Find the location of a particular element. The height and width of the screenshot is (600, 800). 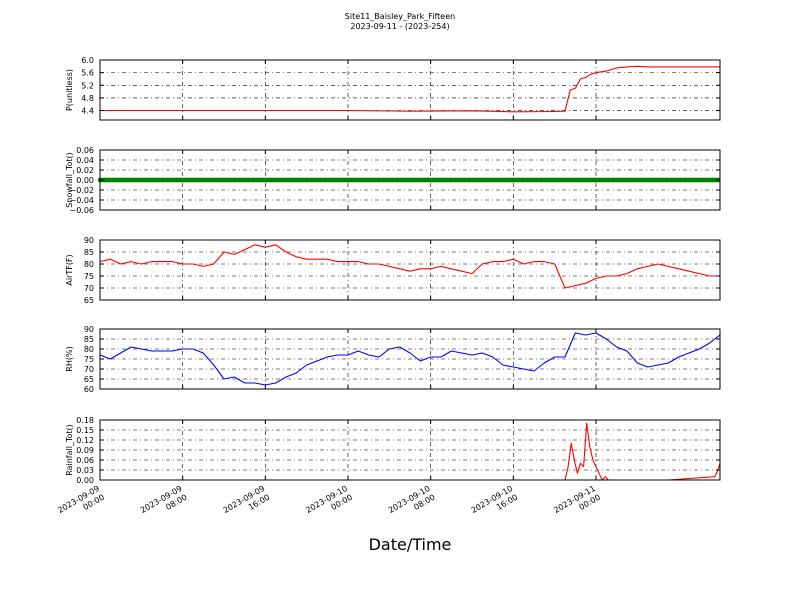

subplot-1: 4.4 4.8 5.2 5.6 6.0 P(unitless) is located at coordinates (393, 88).